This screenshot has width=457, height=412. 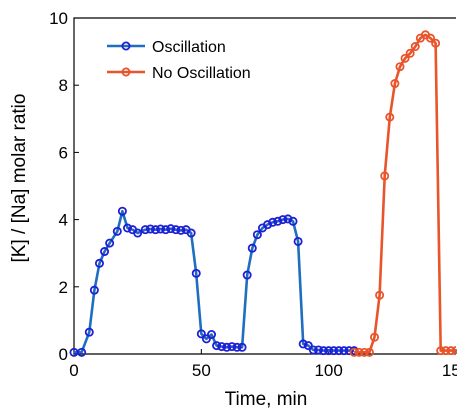 I want to click on y-tick-label: 2, so click(x=63, y=287).